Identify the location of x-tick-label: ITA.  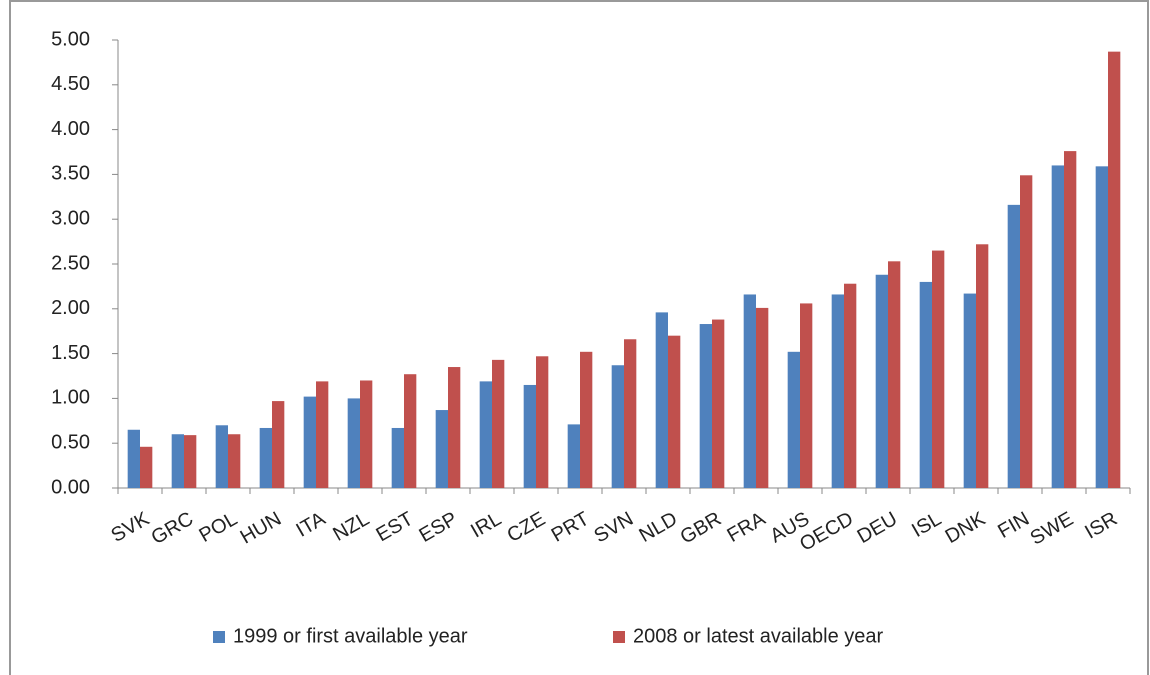
(310, 525).